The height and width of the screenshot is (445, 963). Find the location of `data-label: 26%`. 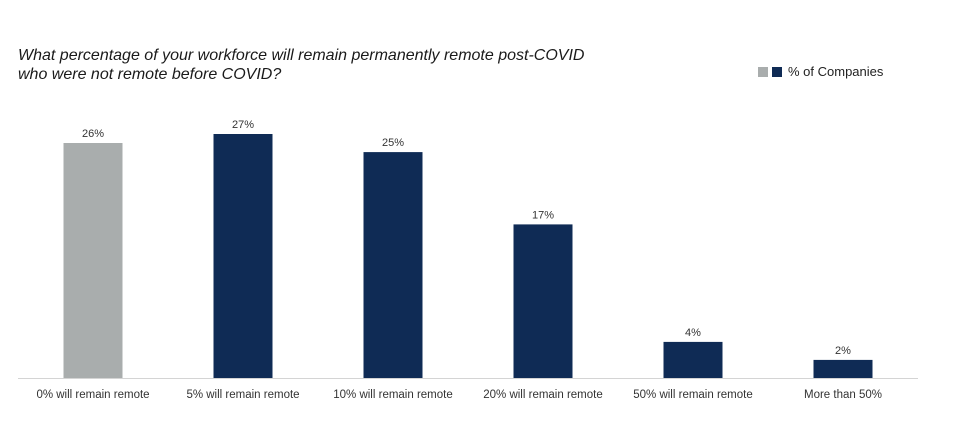

data-label: 26% is located at coordinates (93, 134).